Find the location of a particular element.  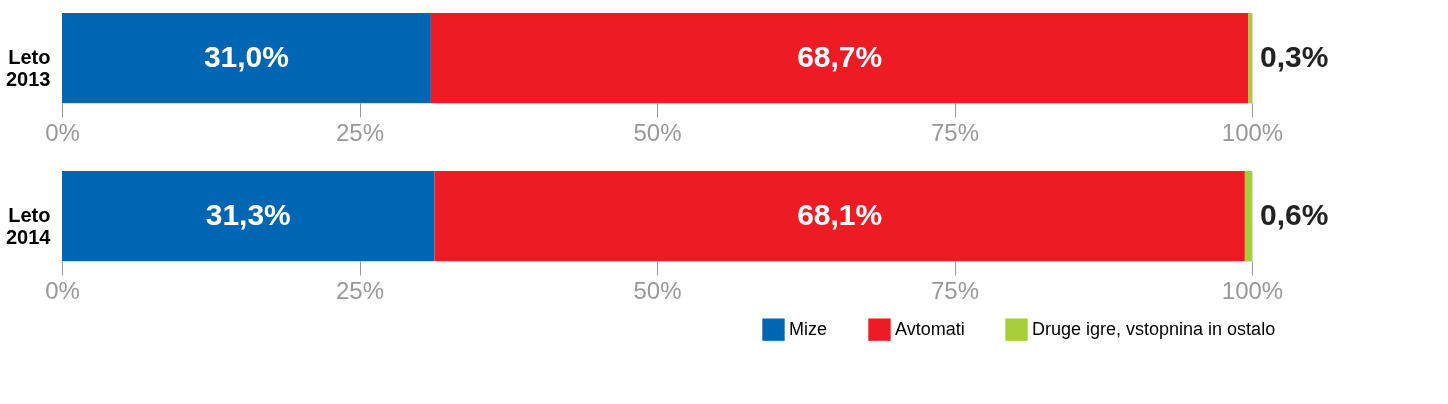

data-label: 31,0% is located at coordinates (246, 56).